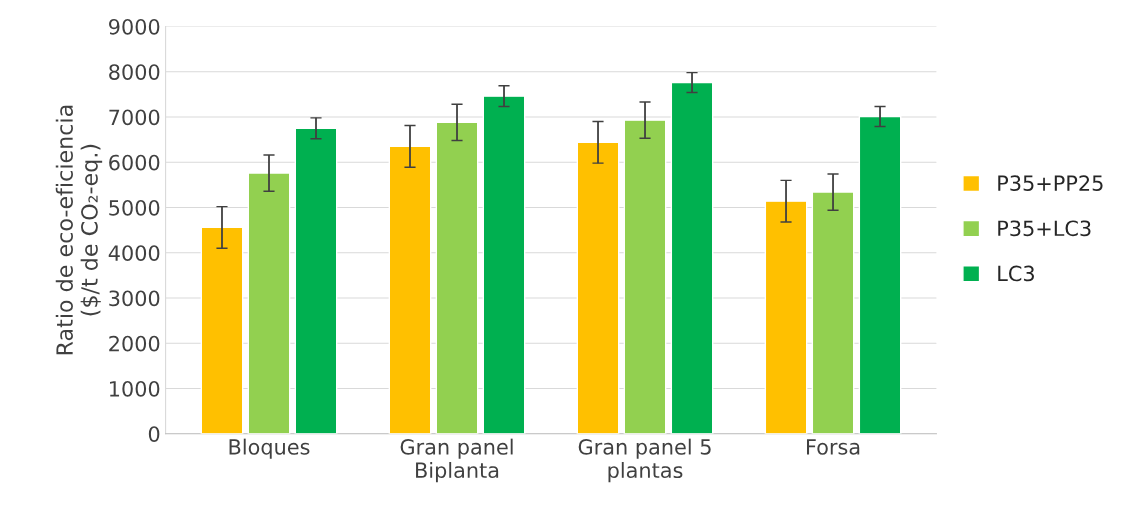 This screenshot has height=529, width=1142. What do you see at coordinates (135, 388) in the screenshot?
I see `y-tick-label: 1000` at bounding box center [135, 388].